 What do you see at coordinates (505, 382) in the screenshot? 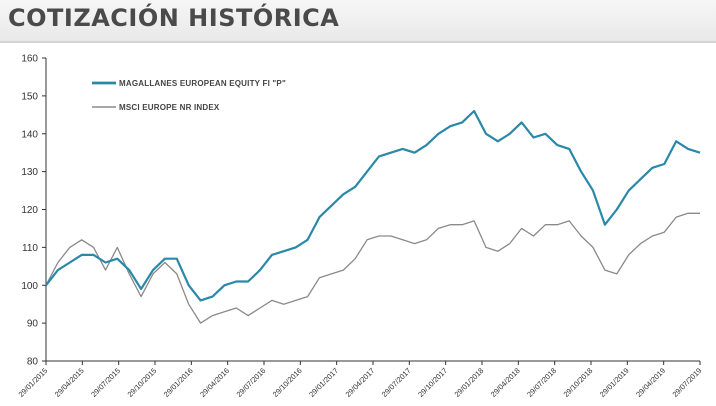
I see `x-tick-label: 29/04/2018` at bounding box center [505, 382].